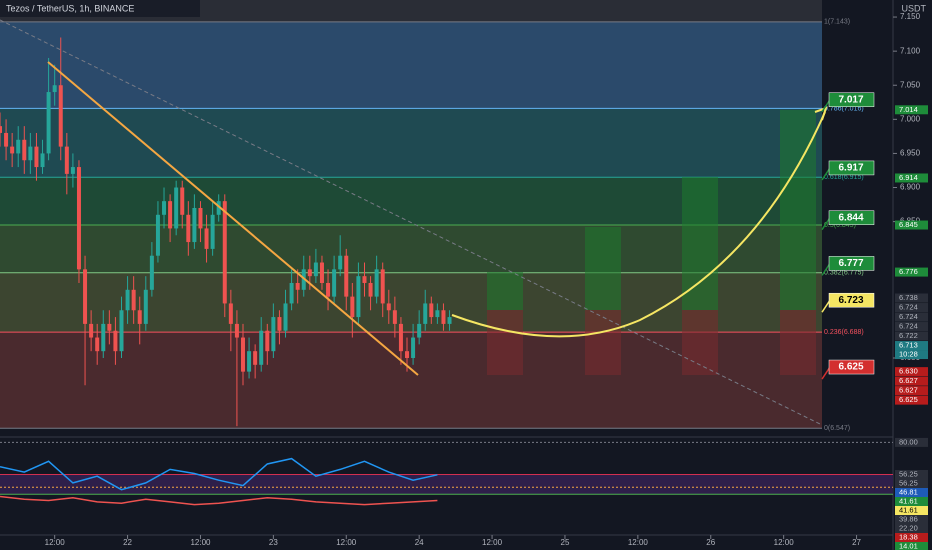 This screenshot has width=932, height=550. Describe the element at coordinates (844, 273) in the screenshot. I see `fib-label: 0.382(6.775)` at that location.